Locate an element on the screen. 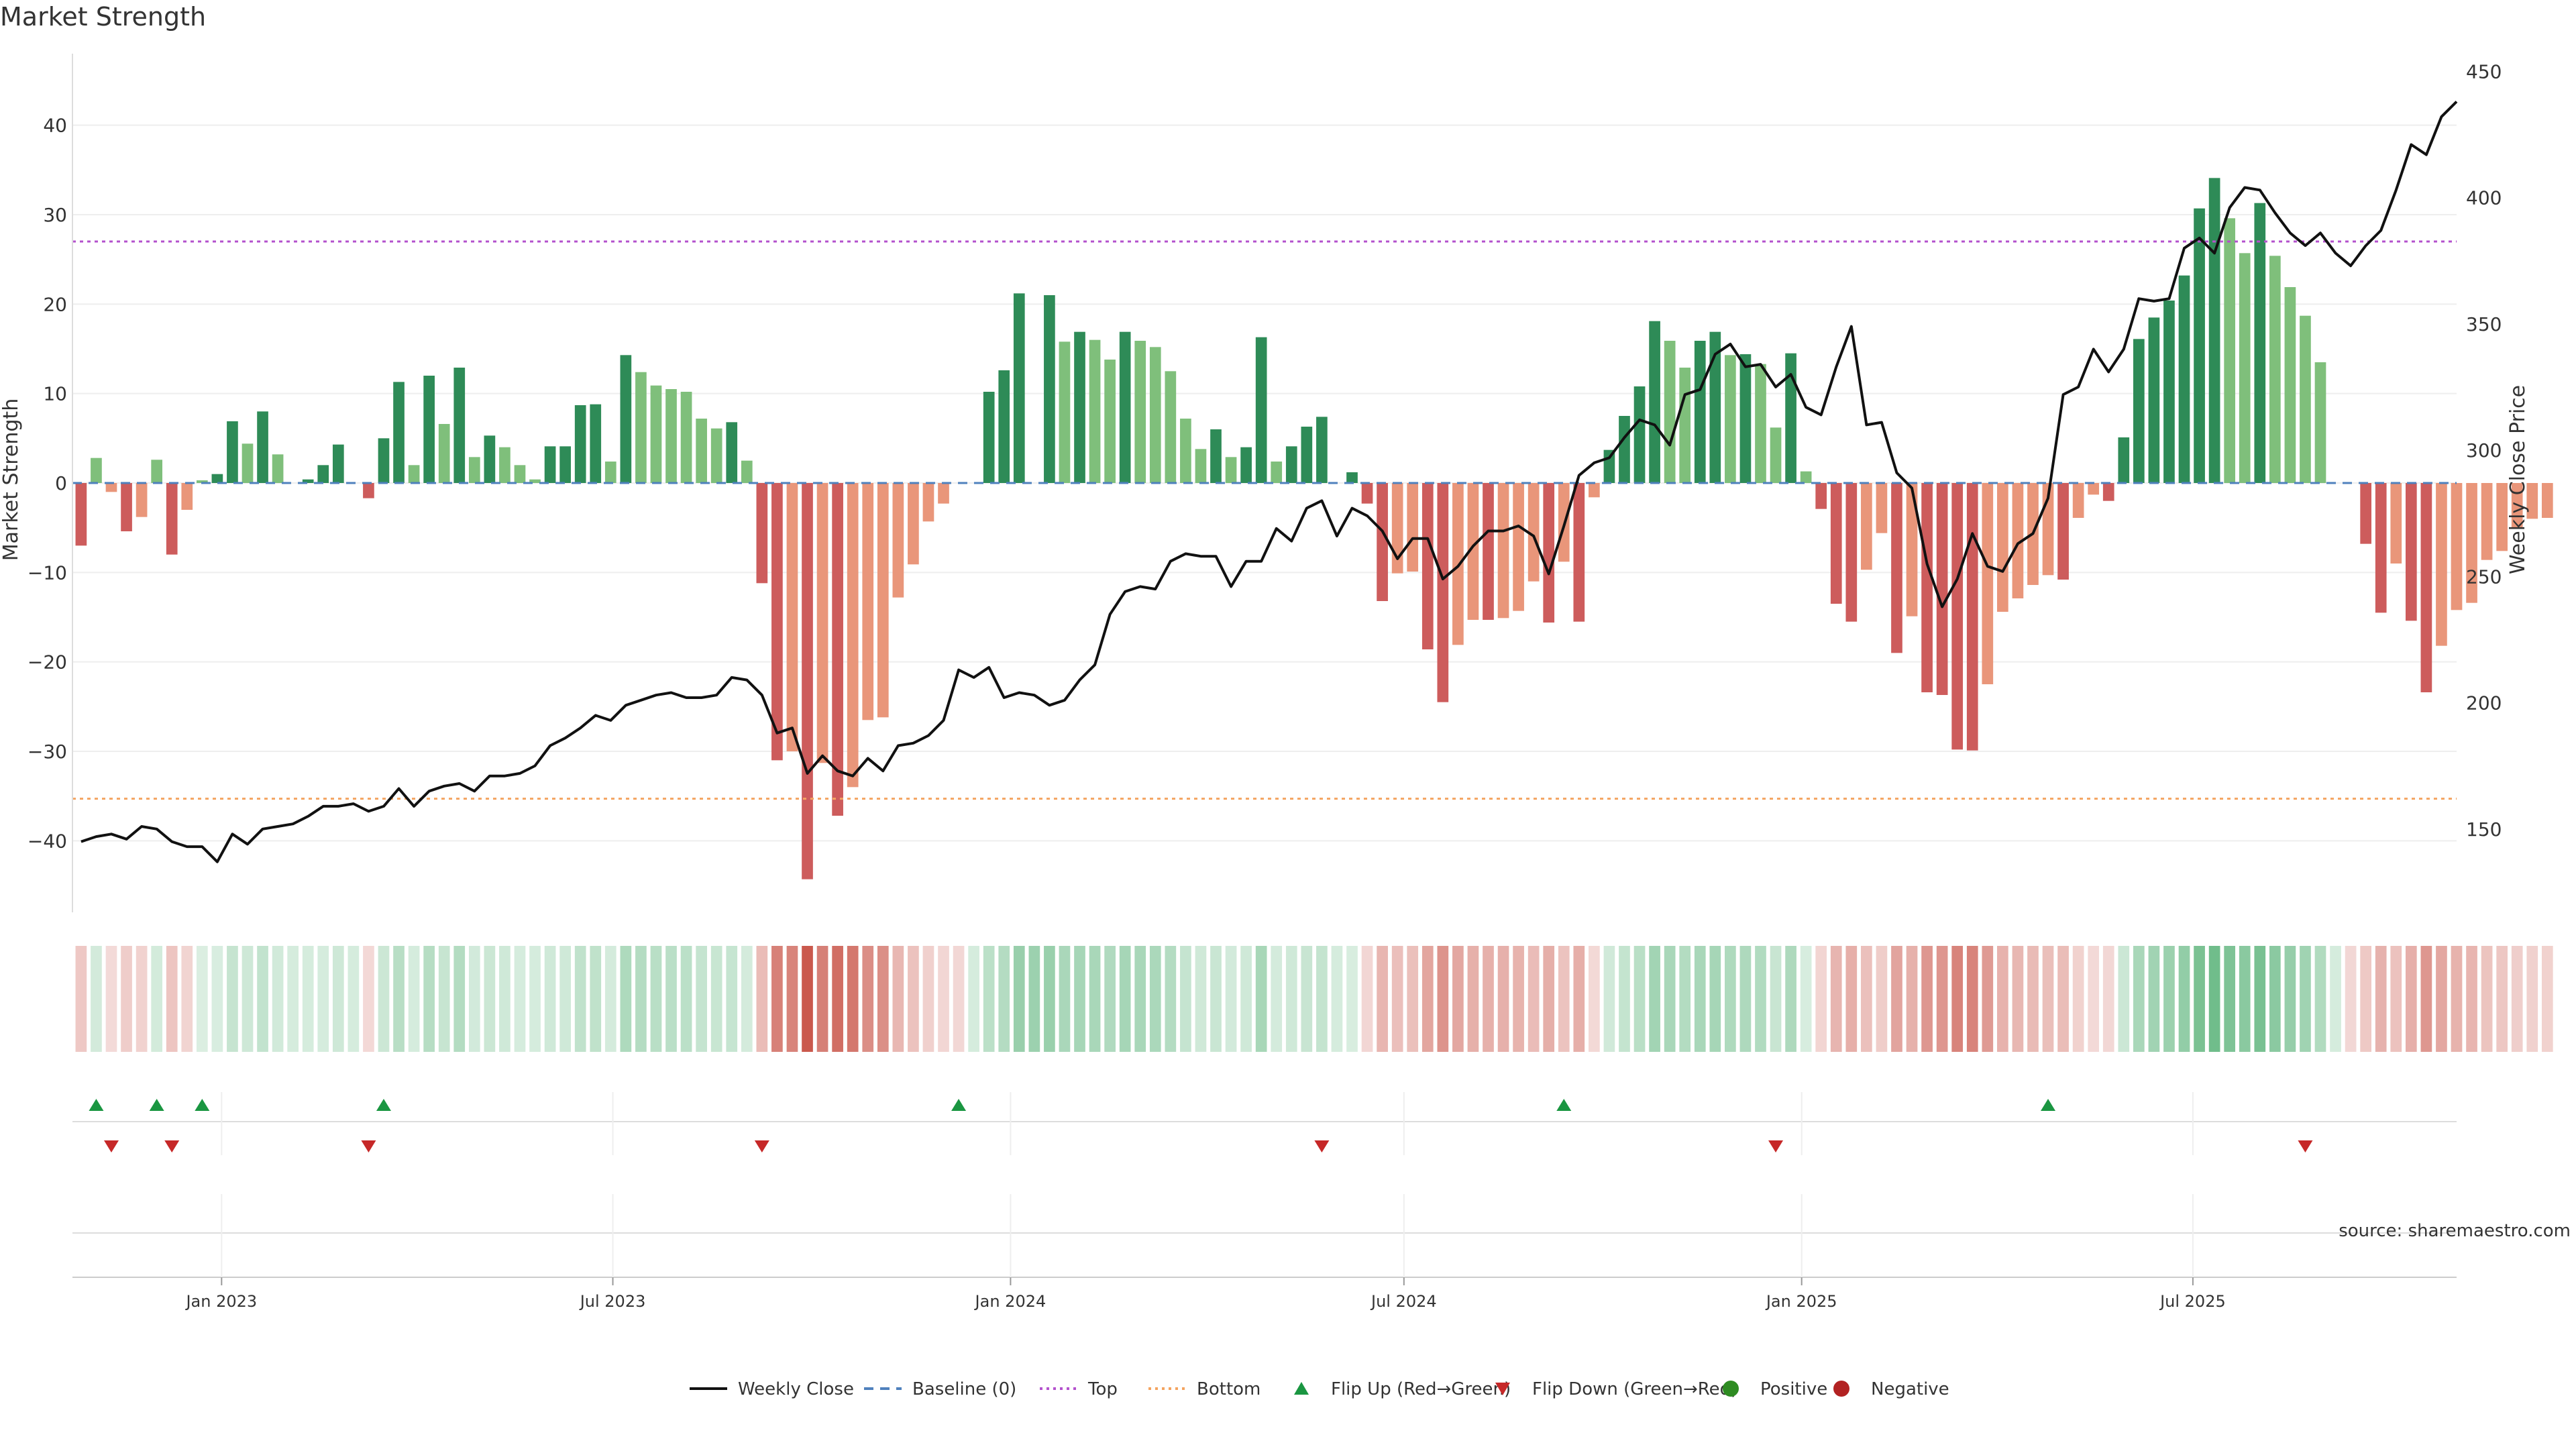 The image size is (2576, 1449). y-axis-label: Market Strength is located at coordinates (11, 479).